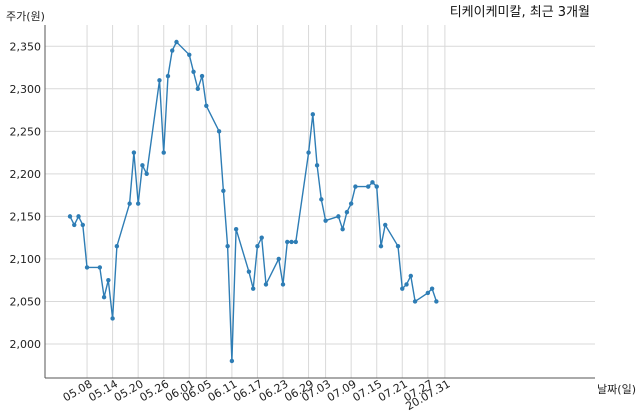  What do you see at coordinates (26, 301) in the screenshot?
I see `y-tick-label: 2,050` at bounding box center [26, 301].